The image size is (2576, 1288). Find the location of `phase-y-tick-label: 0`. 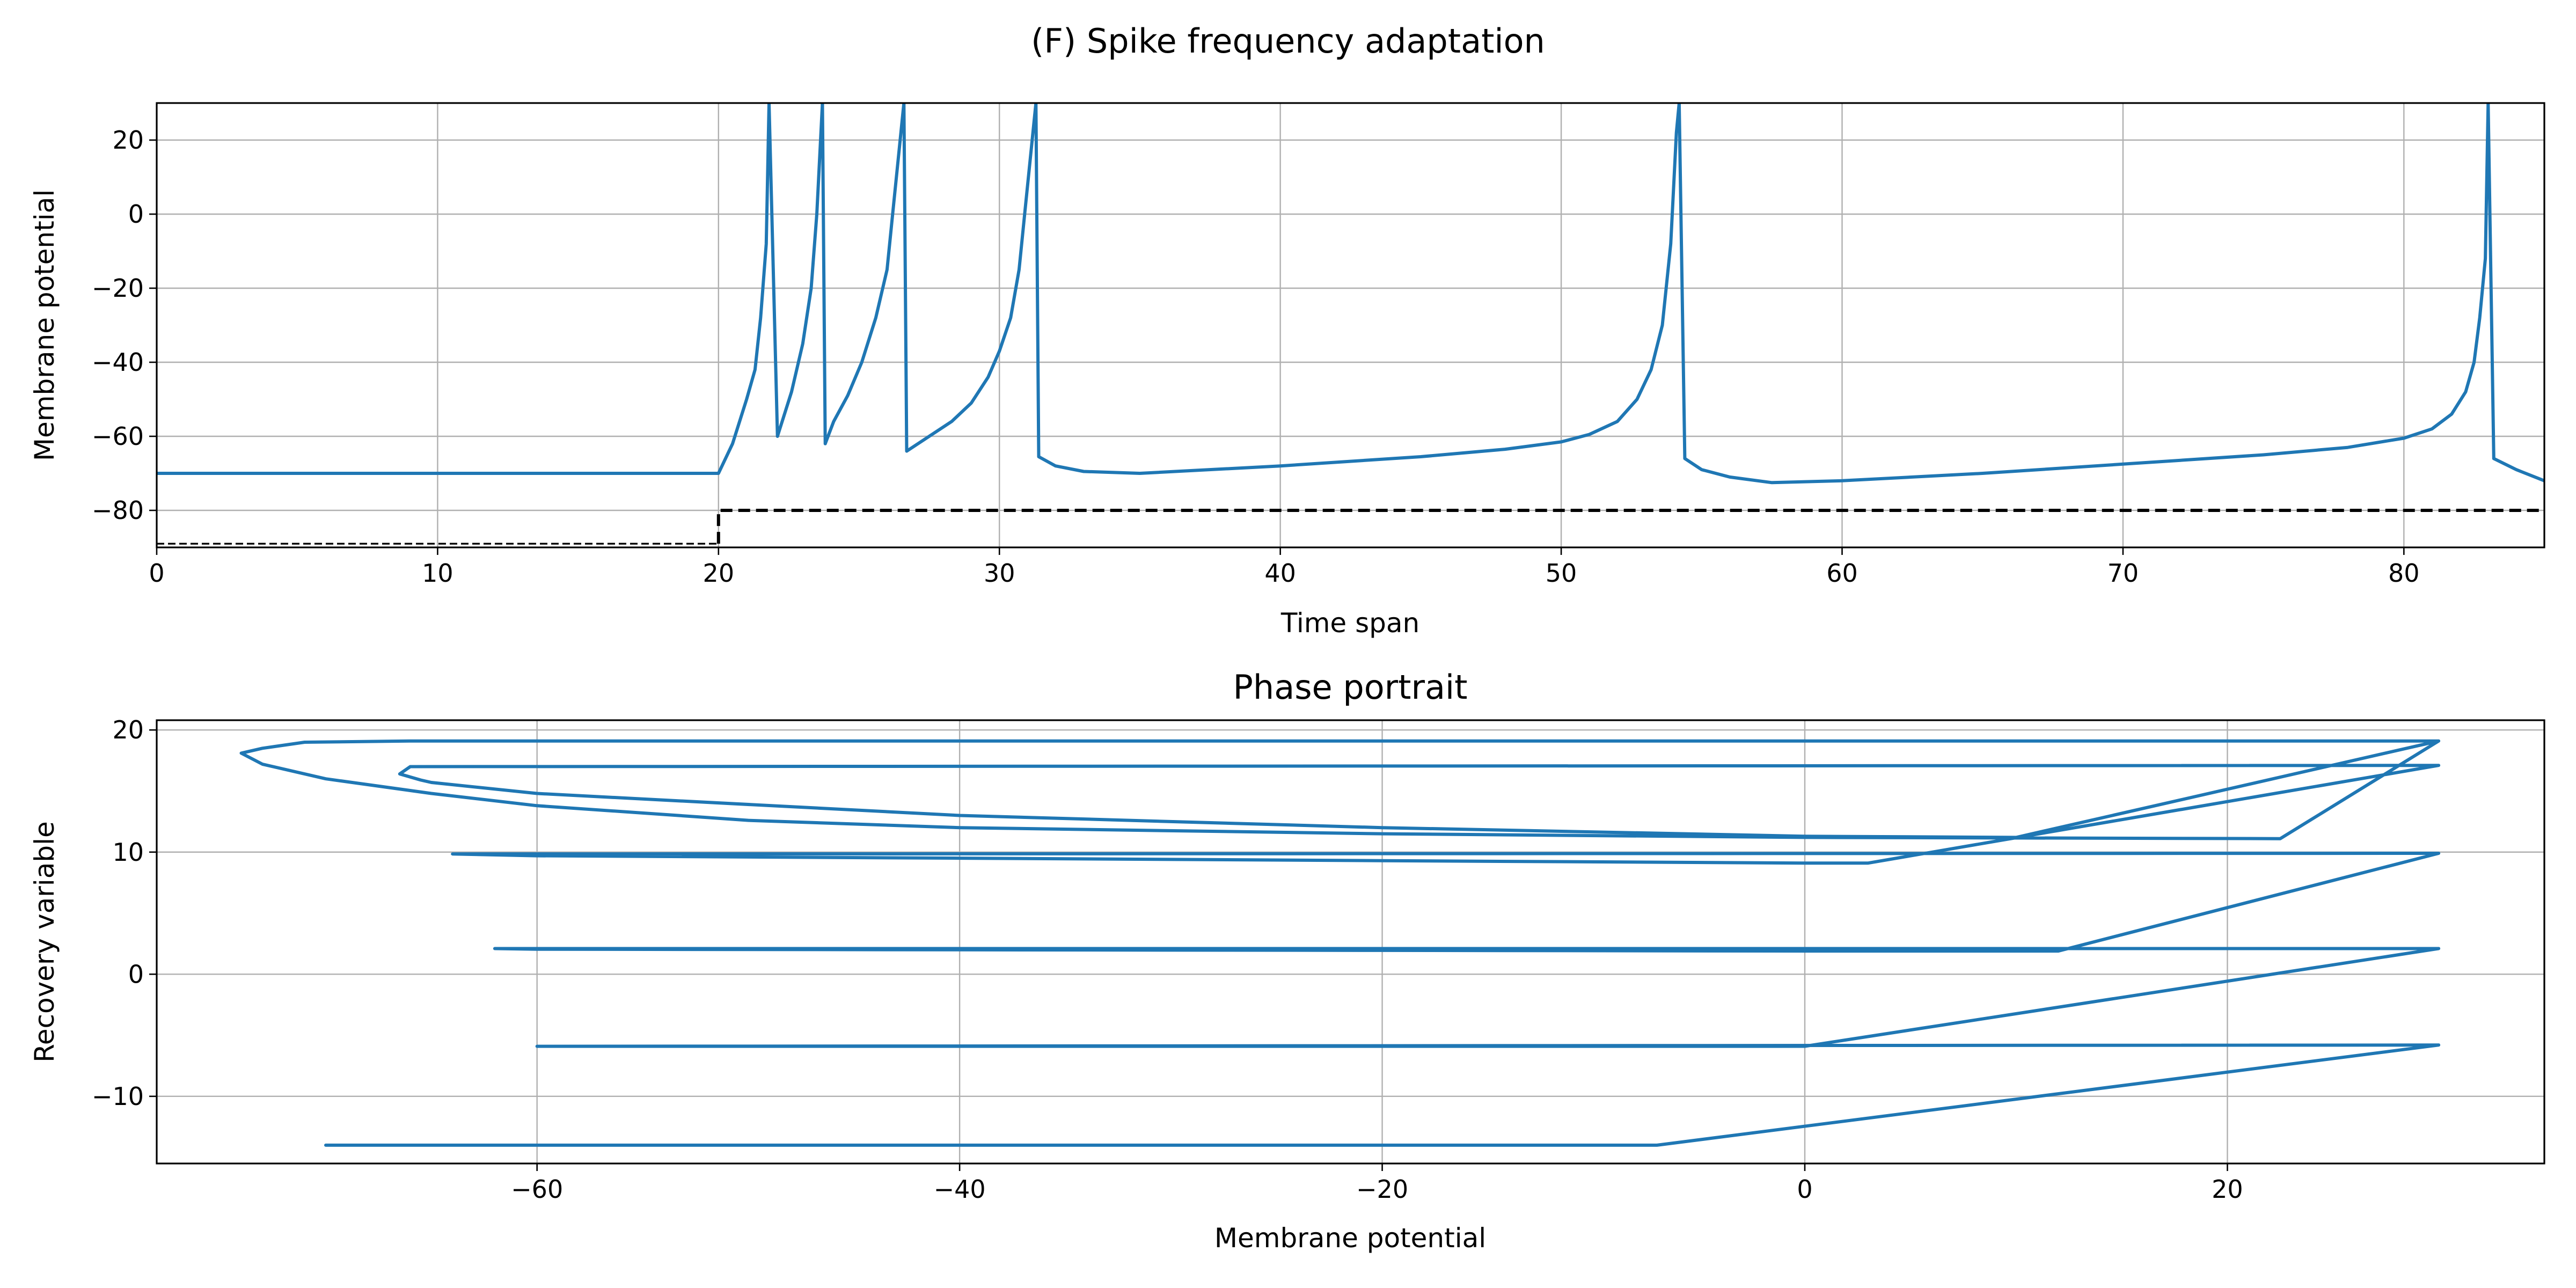

phase-y-tick-label: 0 is located at coordinates (136, 974).